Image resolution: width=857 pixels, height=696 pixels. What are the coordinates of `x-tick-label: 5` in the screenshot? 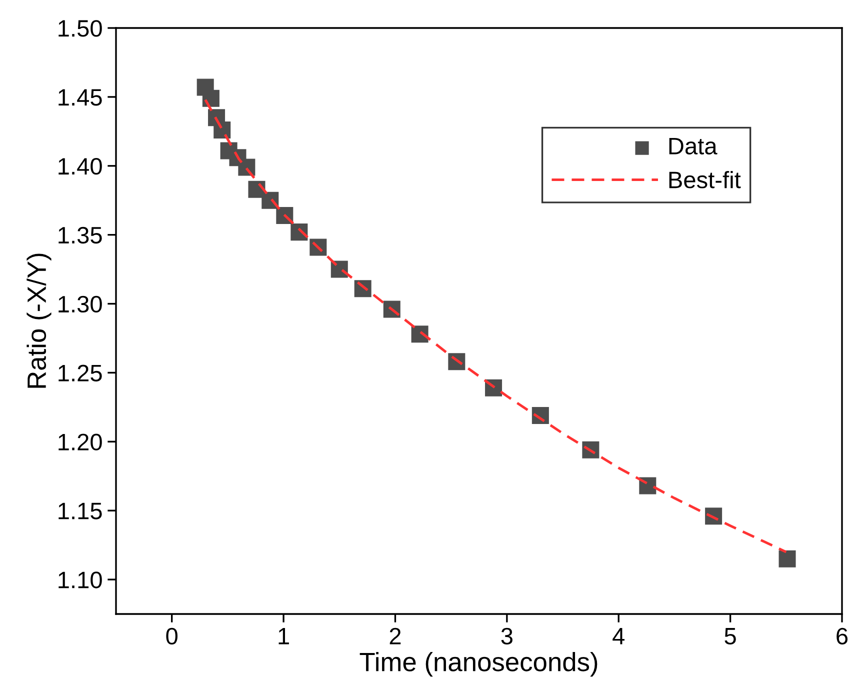 It's located at (730, 636).